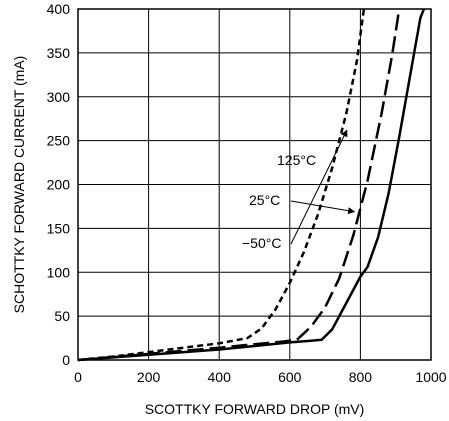 Image resolution: width=449 pixels, height=421 pixels. I want to click on y-tick-labels: 0 50 100 150 200 250 300 350 400, so click(59, 184).